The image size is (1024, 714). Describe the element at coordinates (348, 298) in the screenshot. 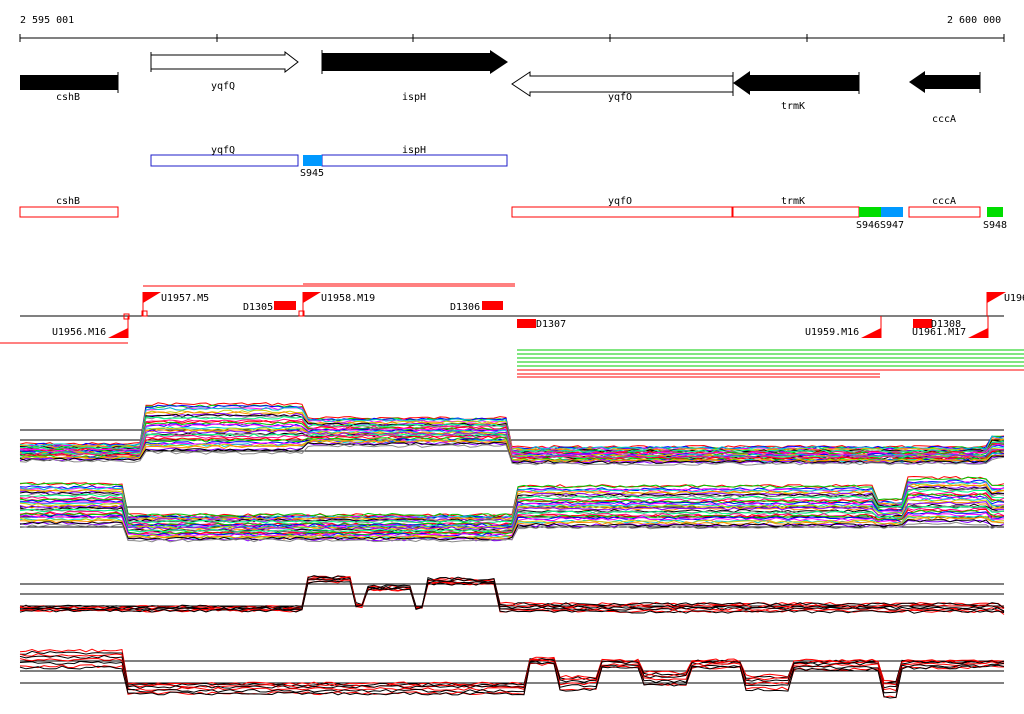

I see `upshift-label: U1958.M19` at that location.